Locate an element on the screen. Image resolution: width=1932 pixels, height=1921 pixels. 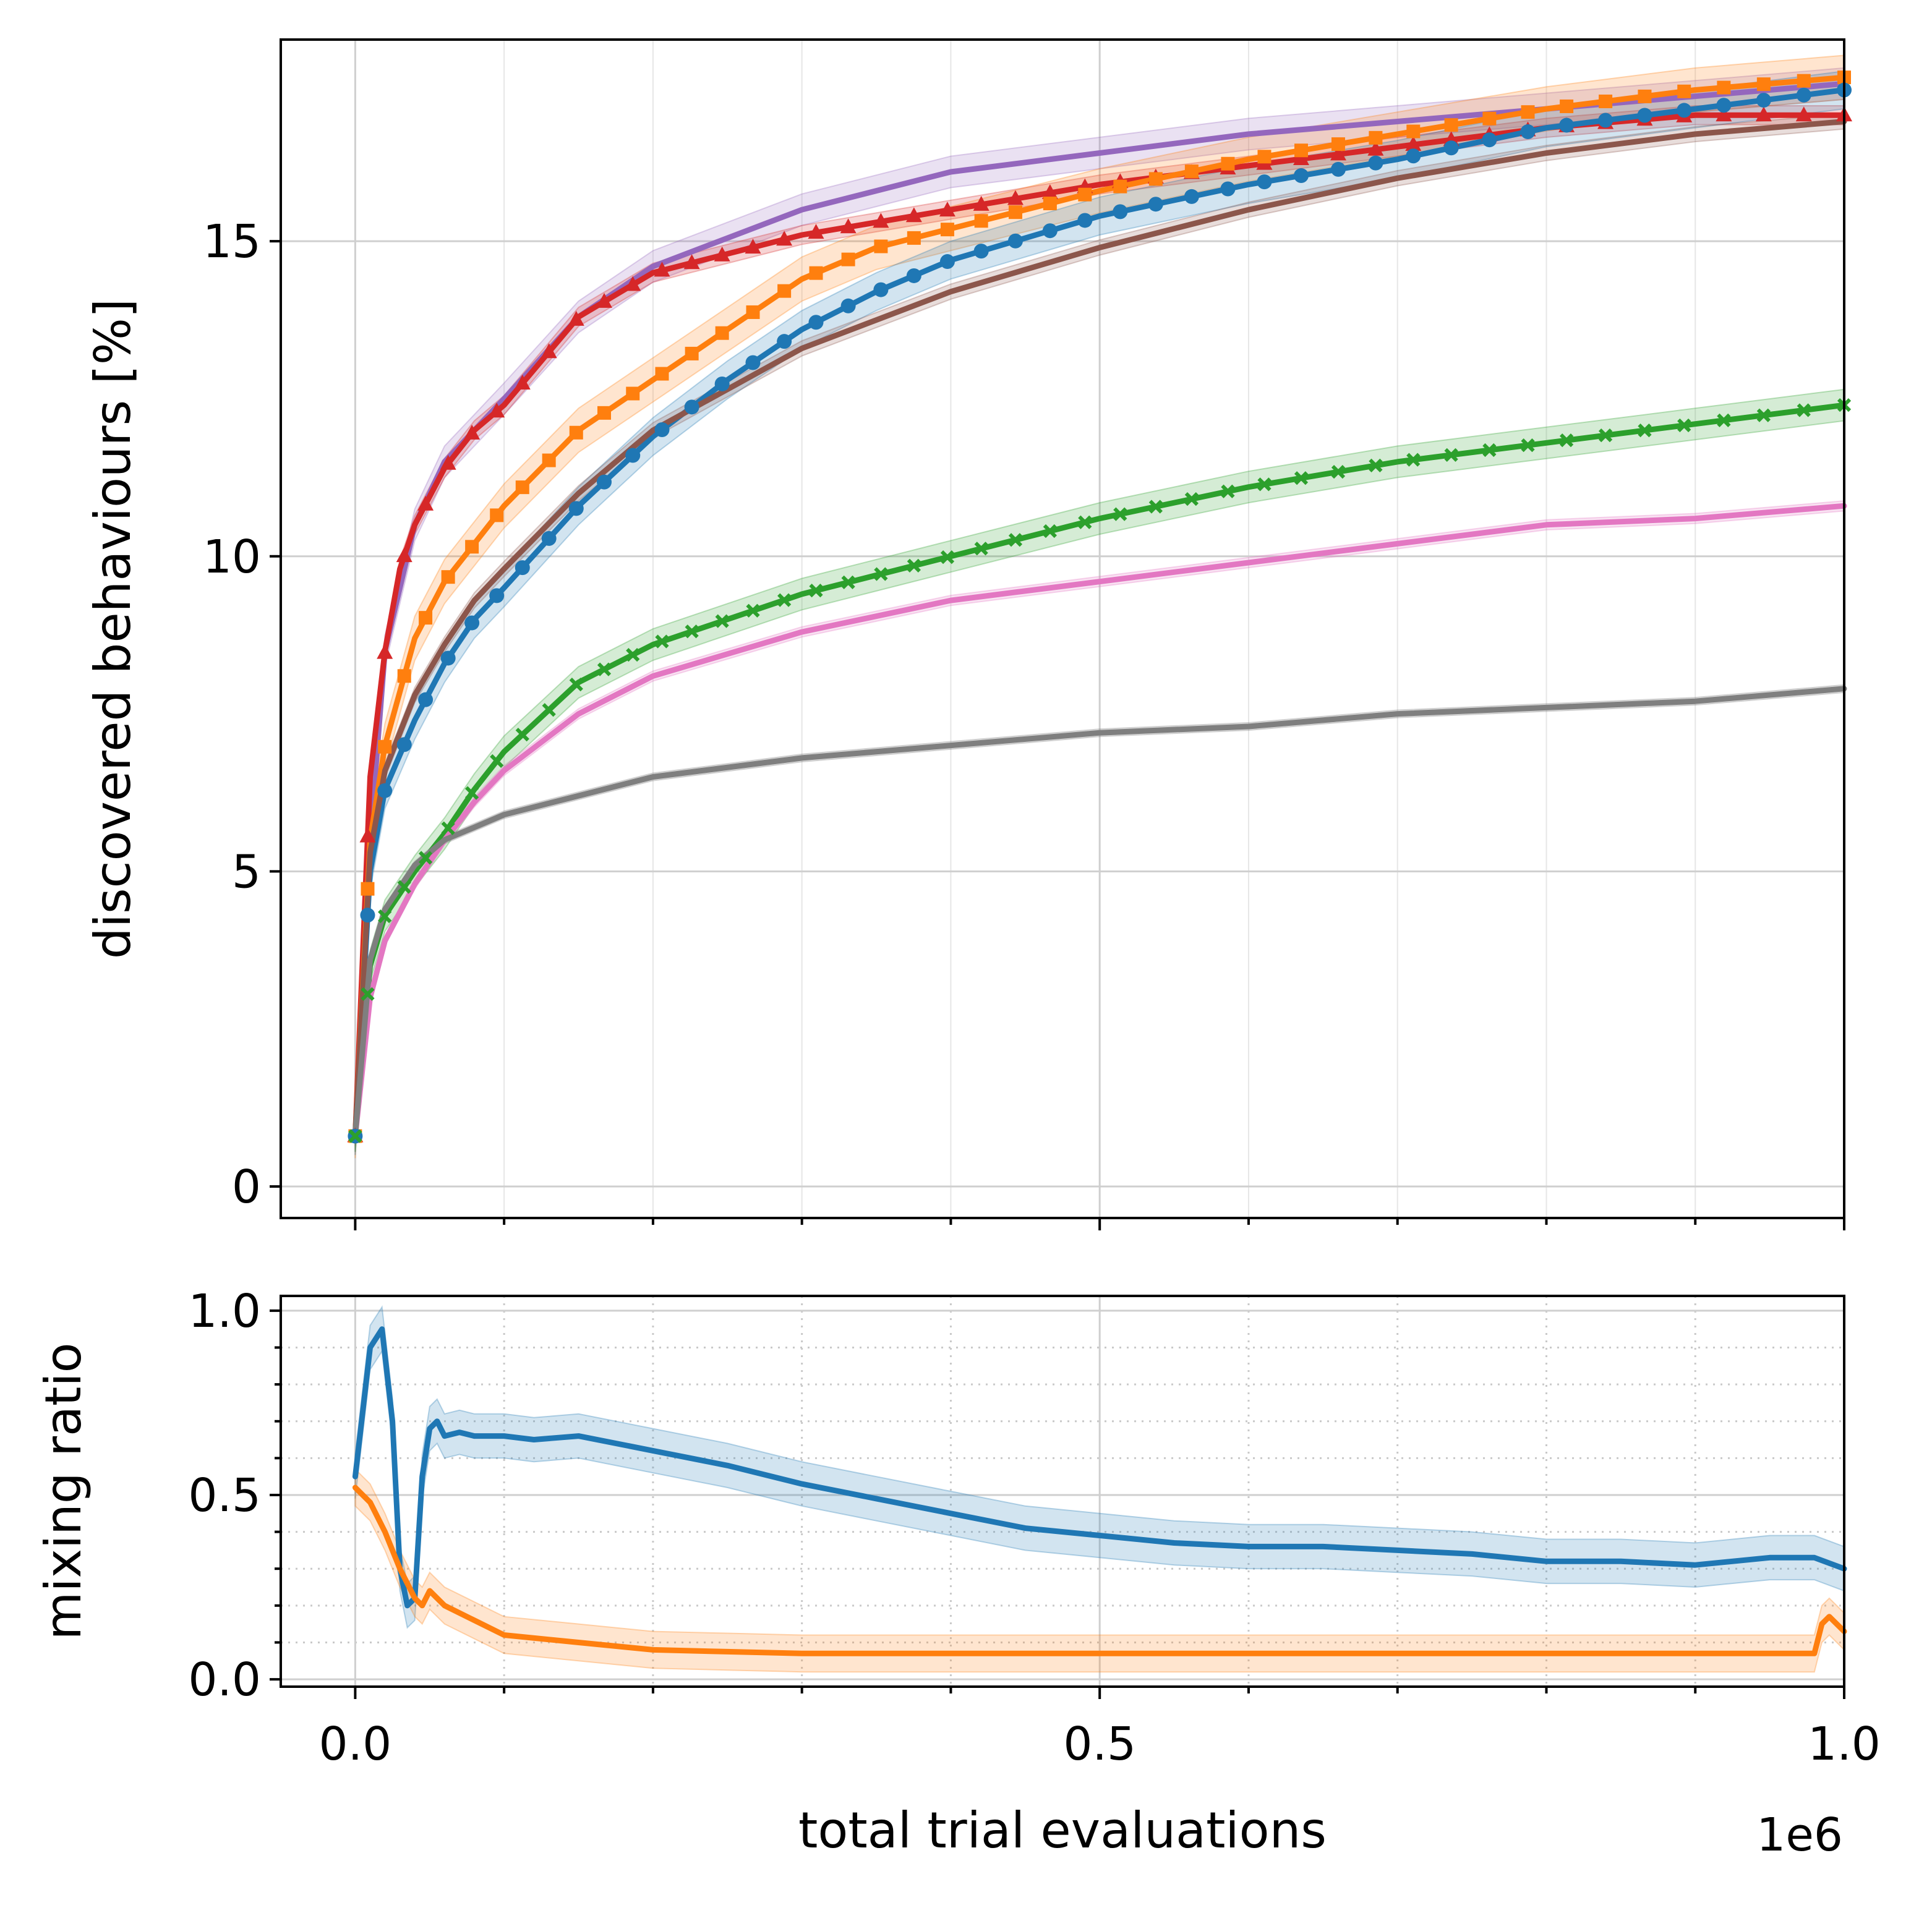
bottom-series-lines is located at coordinates (1099, 1491).